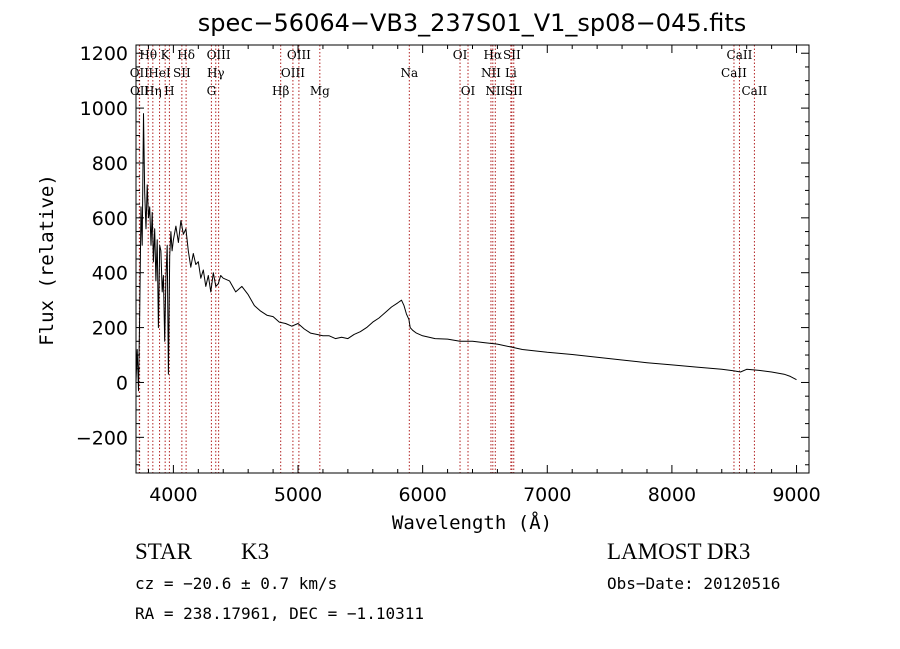 This screenshot has width=900, height=649. I want to click on x-tick-label: 4000, so click(173, 495).